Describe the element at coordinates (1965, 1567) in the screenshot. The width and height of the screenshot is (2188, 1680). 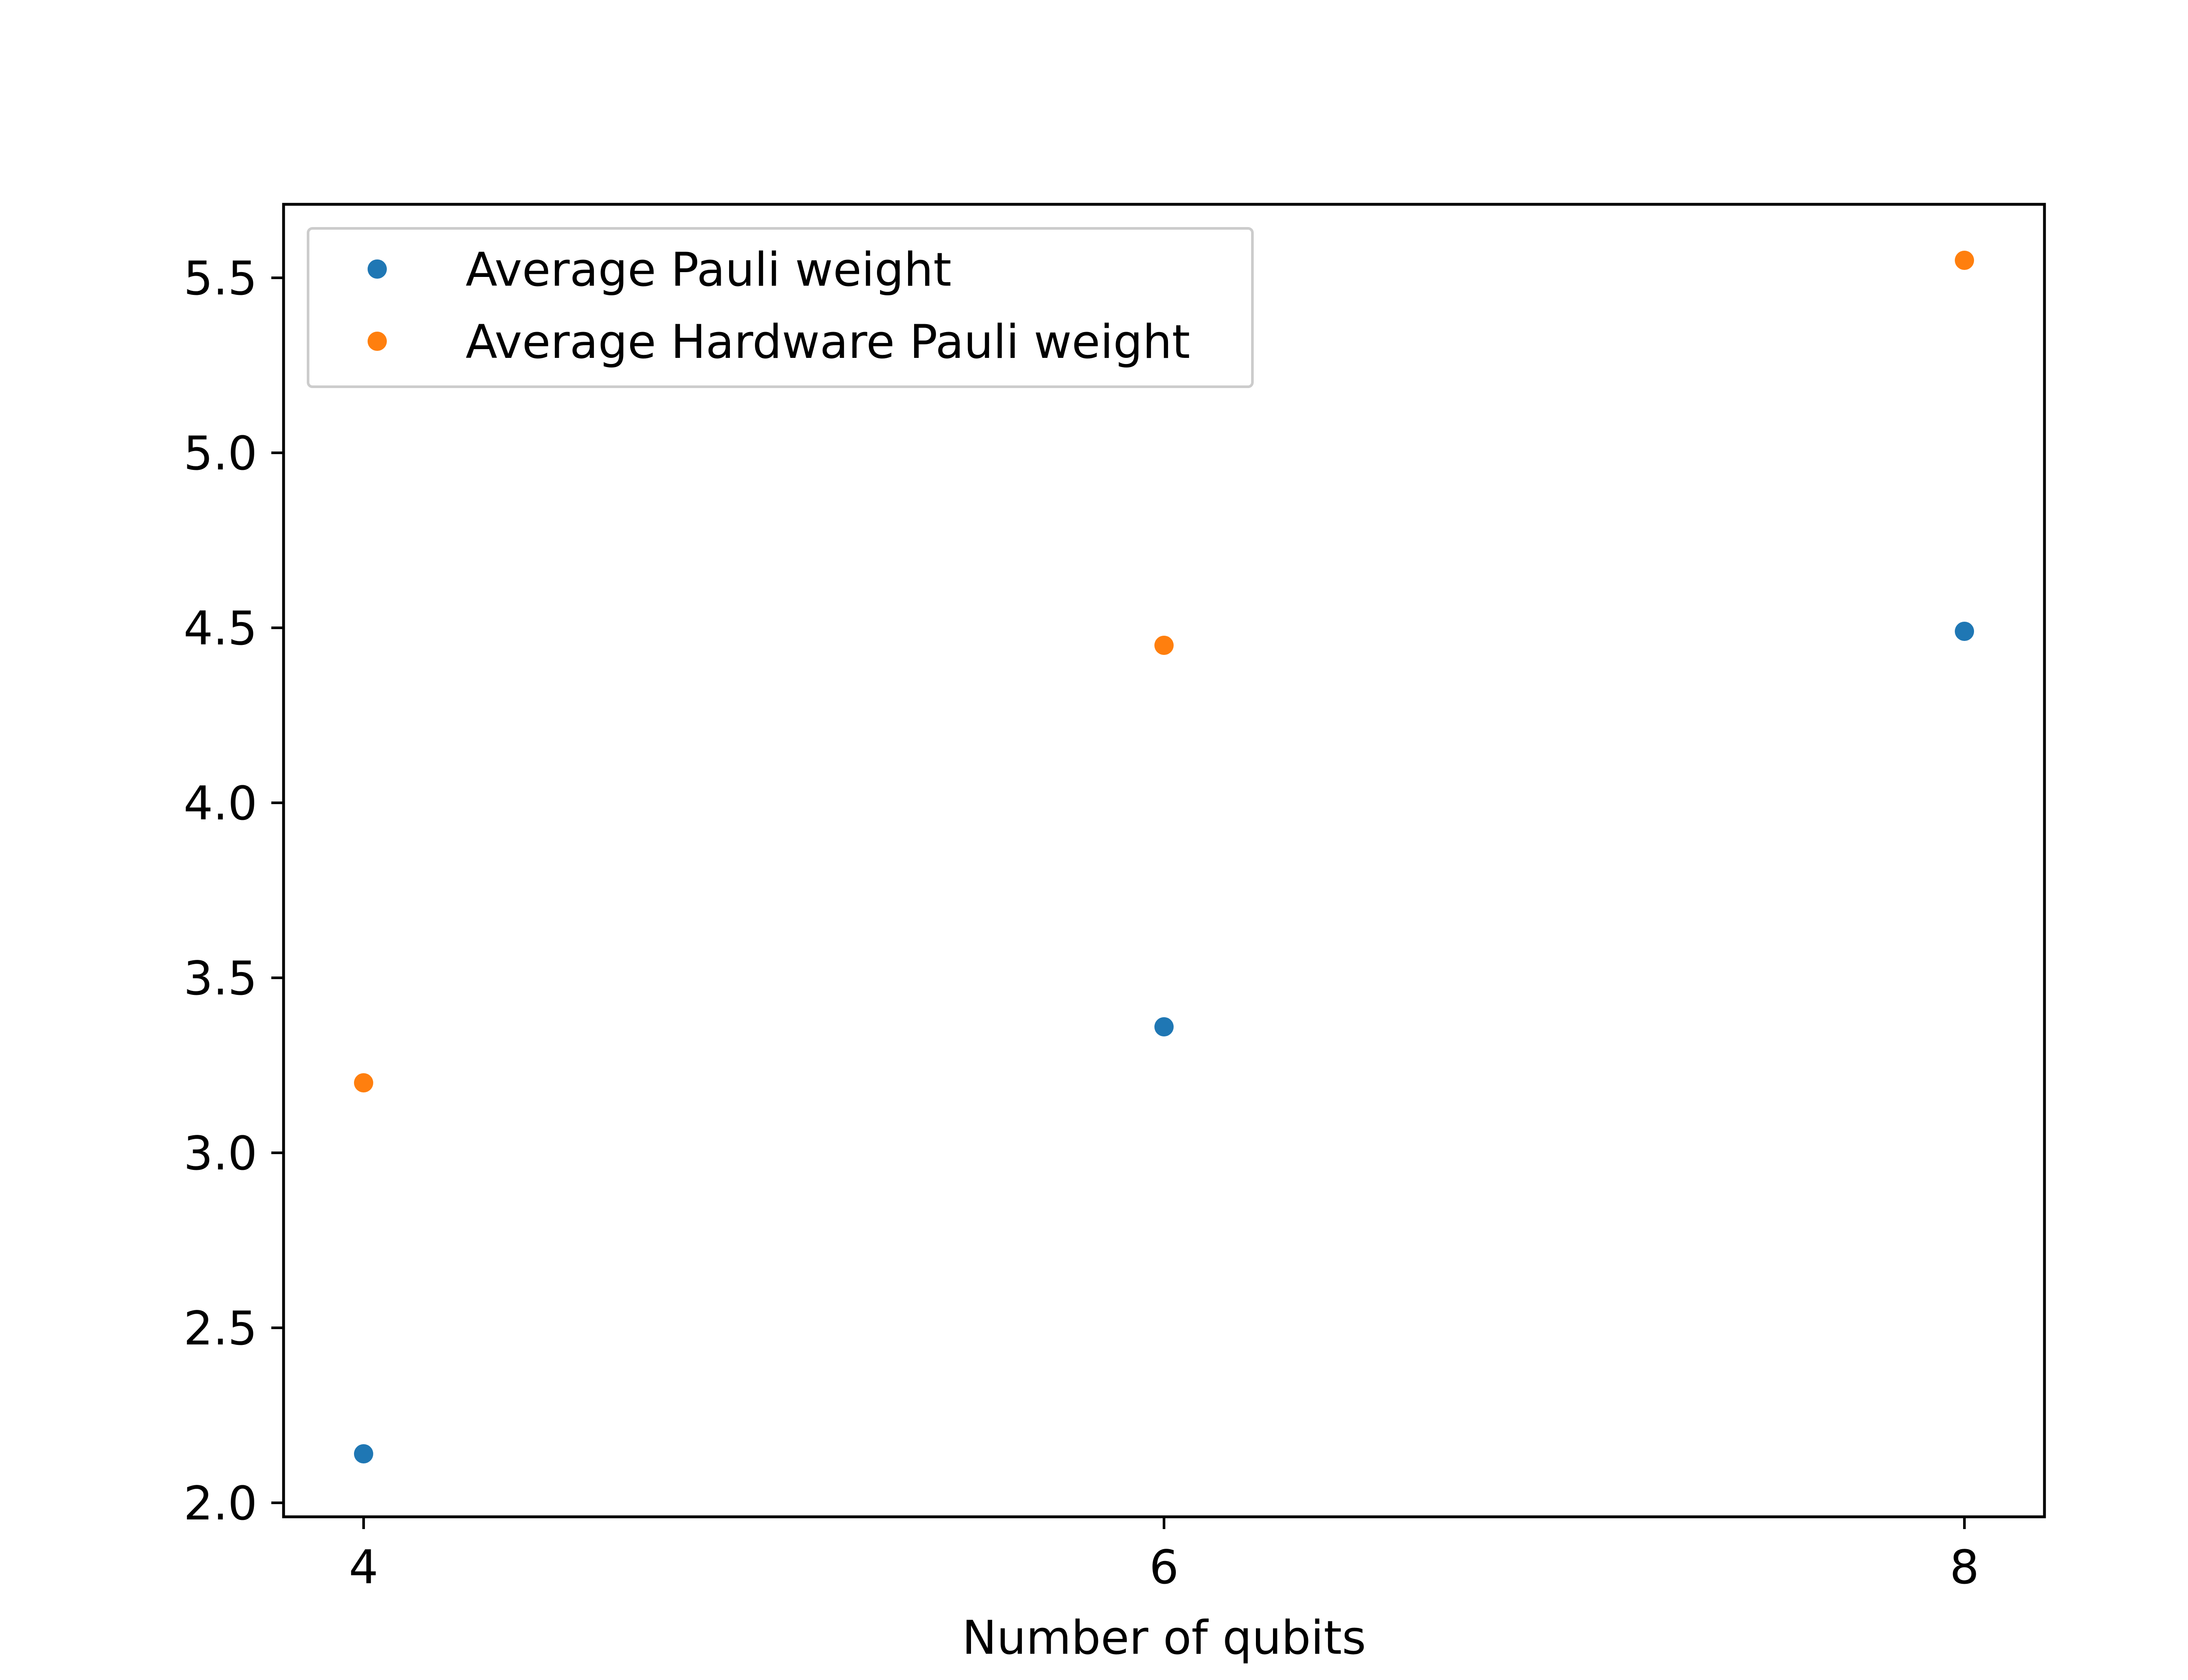
I see `x-tick-label: 8` at that location.